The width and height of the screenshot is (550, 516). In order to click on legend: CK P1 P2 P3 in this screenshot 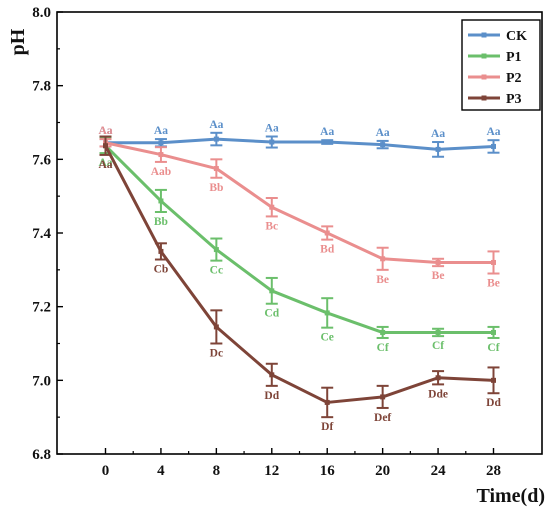, I will do `click(501, 65)`.